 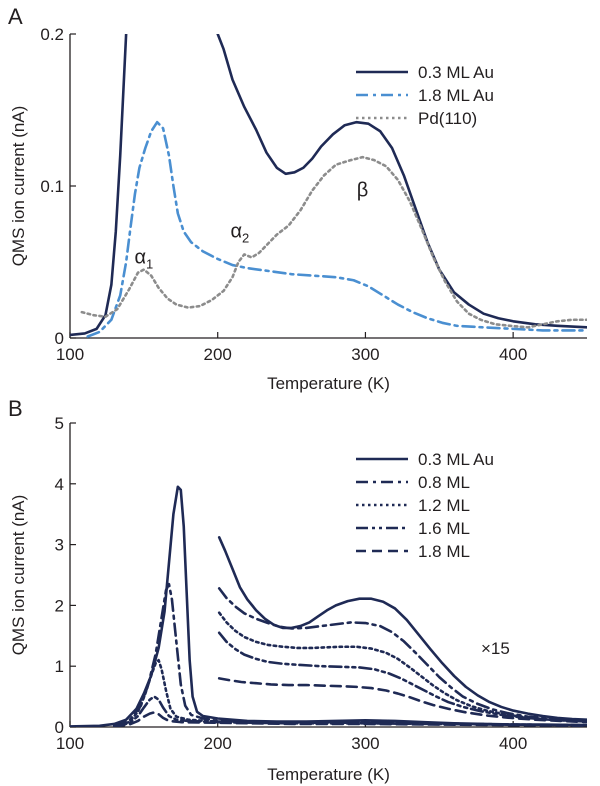 What do you see at coordinates (447, 118) in the screenshot?
I see `legend-label: Pd(110)` at bounding box center [447, 118].